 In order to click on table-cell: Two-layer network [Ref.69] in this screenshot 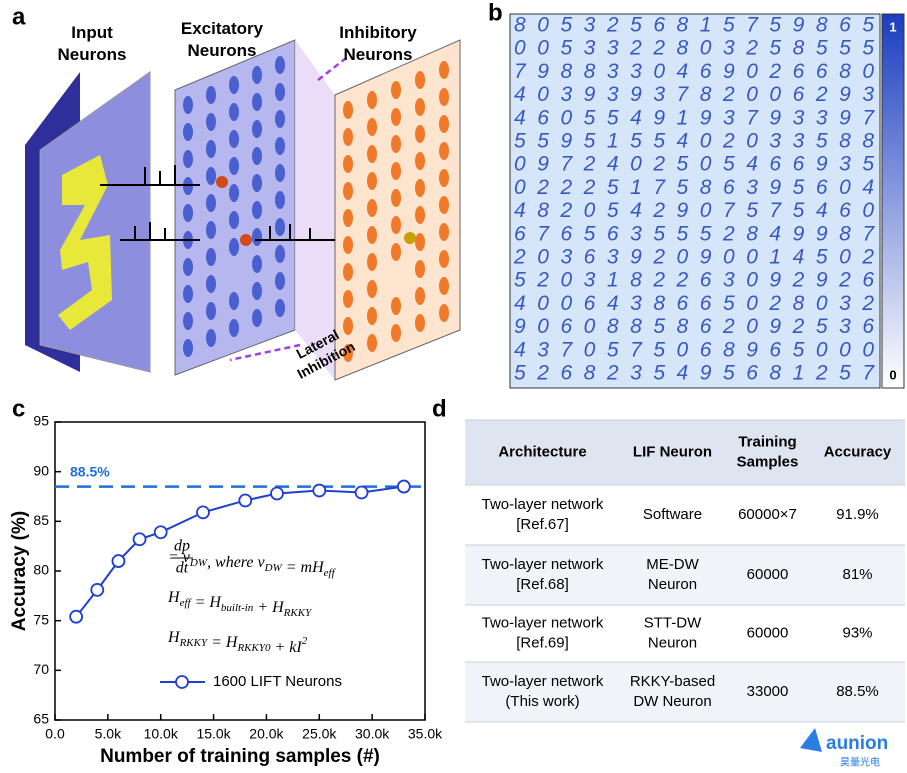, I will do `click(543, 632)`.